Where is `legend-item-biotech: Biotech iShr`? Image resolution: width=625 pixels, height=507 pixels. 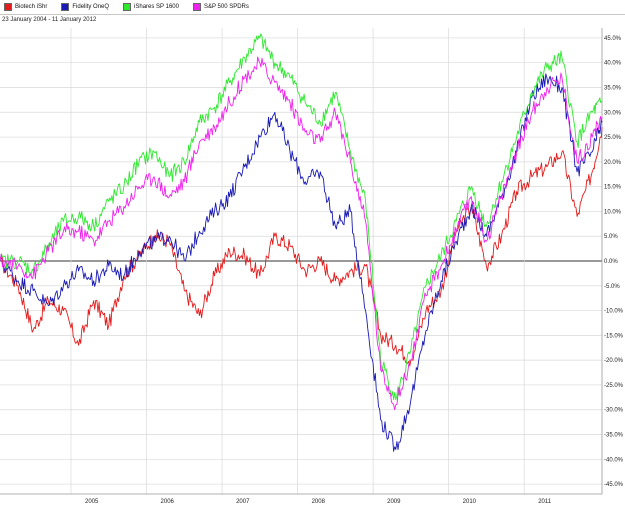 legend-item-biotech: Biotech iShr is located at coordinates (25, 7).